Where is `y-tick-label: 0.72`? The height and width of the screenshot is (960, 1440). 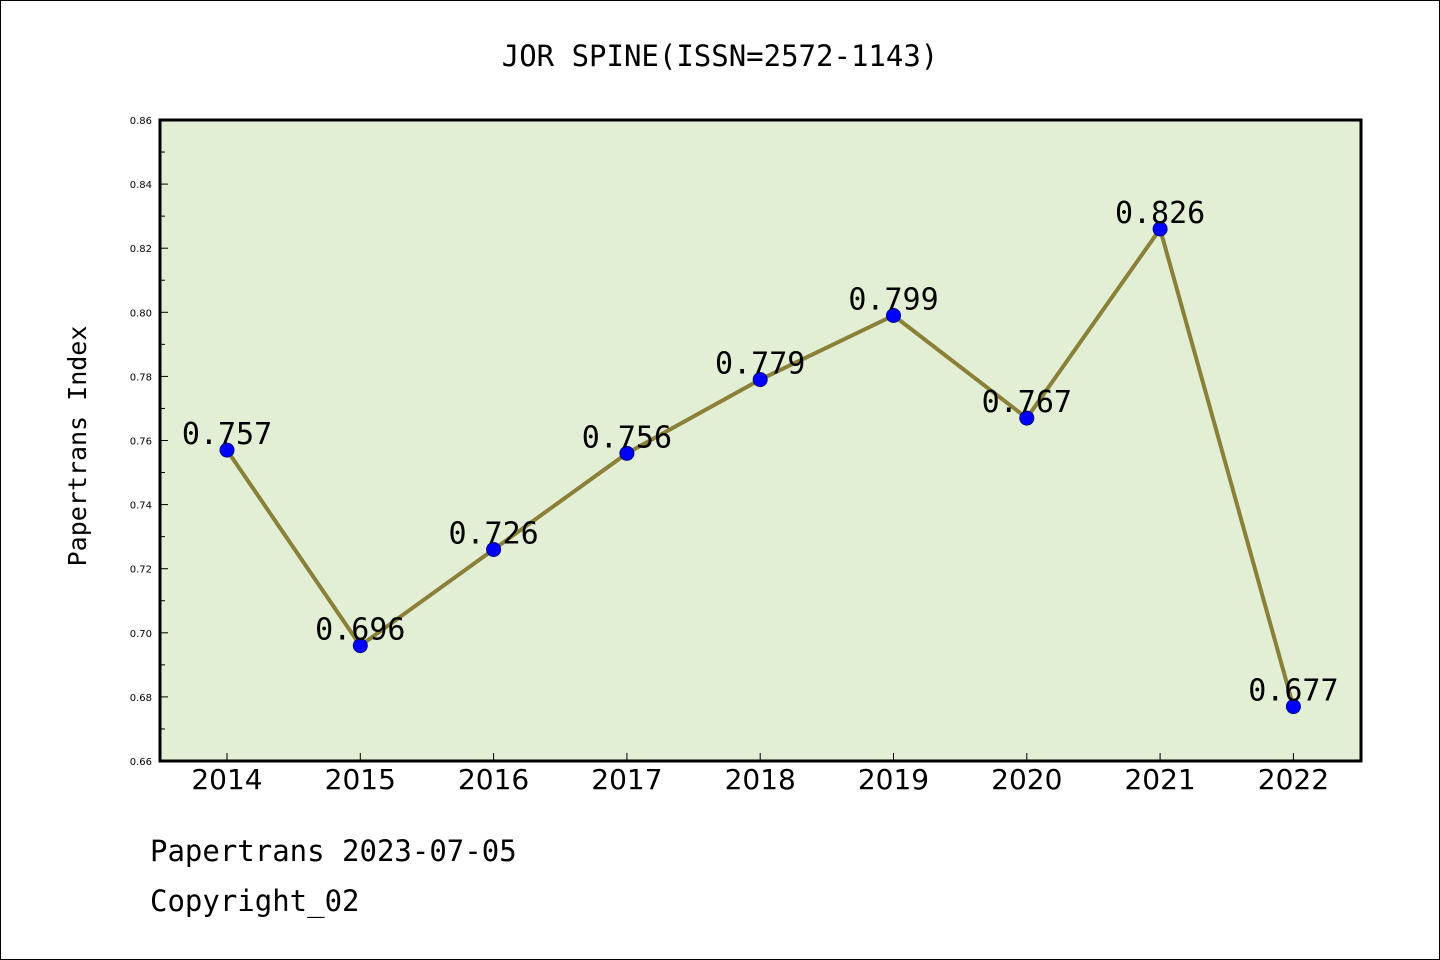 y-tick-label: 0.72 is located at coordinates (141, 570).